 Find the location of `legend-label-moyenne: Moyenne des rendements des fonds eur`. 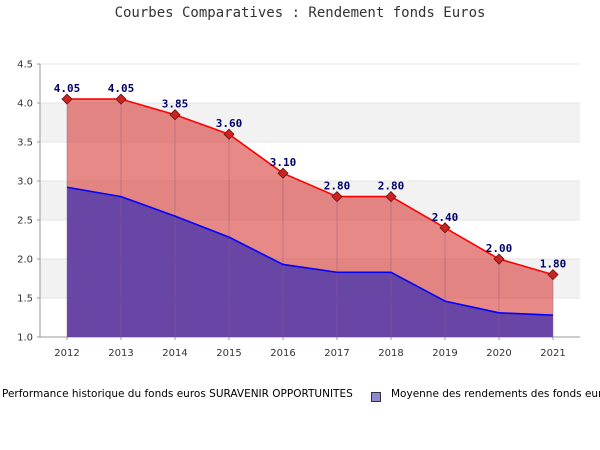

legend-label-moyenne: Moyenne des rendements des fonds eur is located at coordinates (495, 394).